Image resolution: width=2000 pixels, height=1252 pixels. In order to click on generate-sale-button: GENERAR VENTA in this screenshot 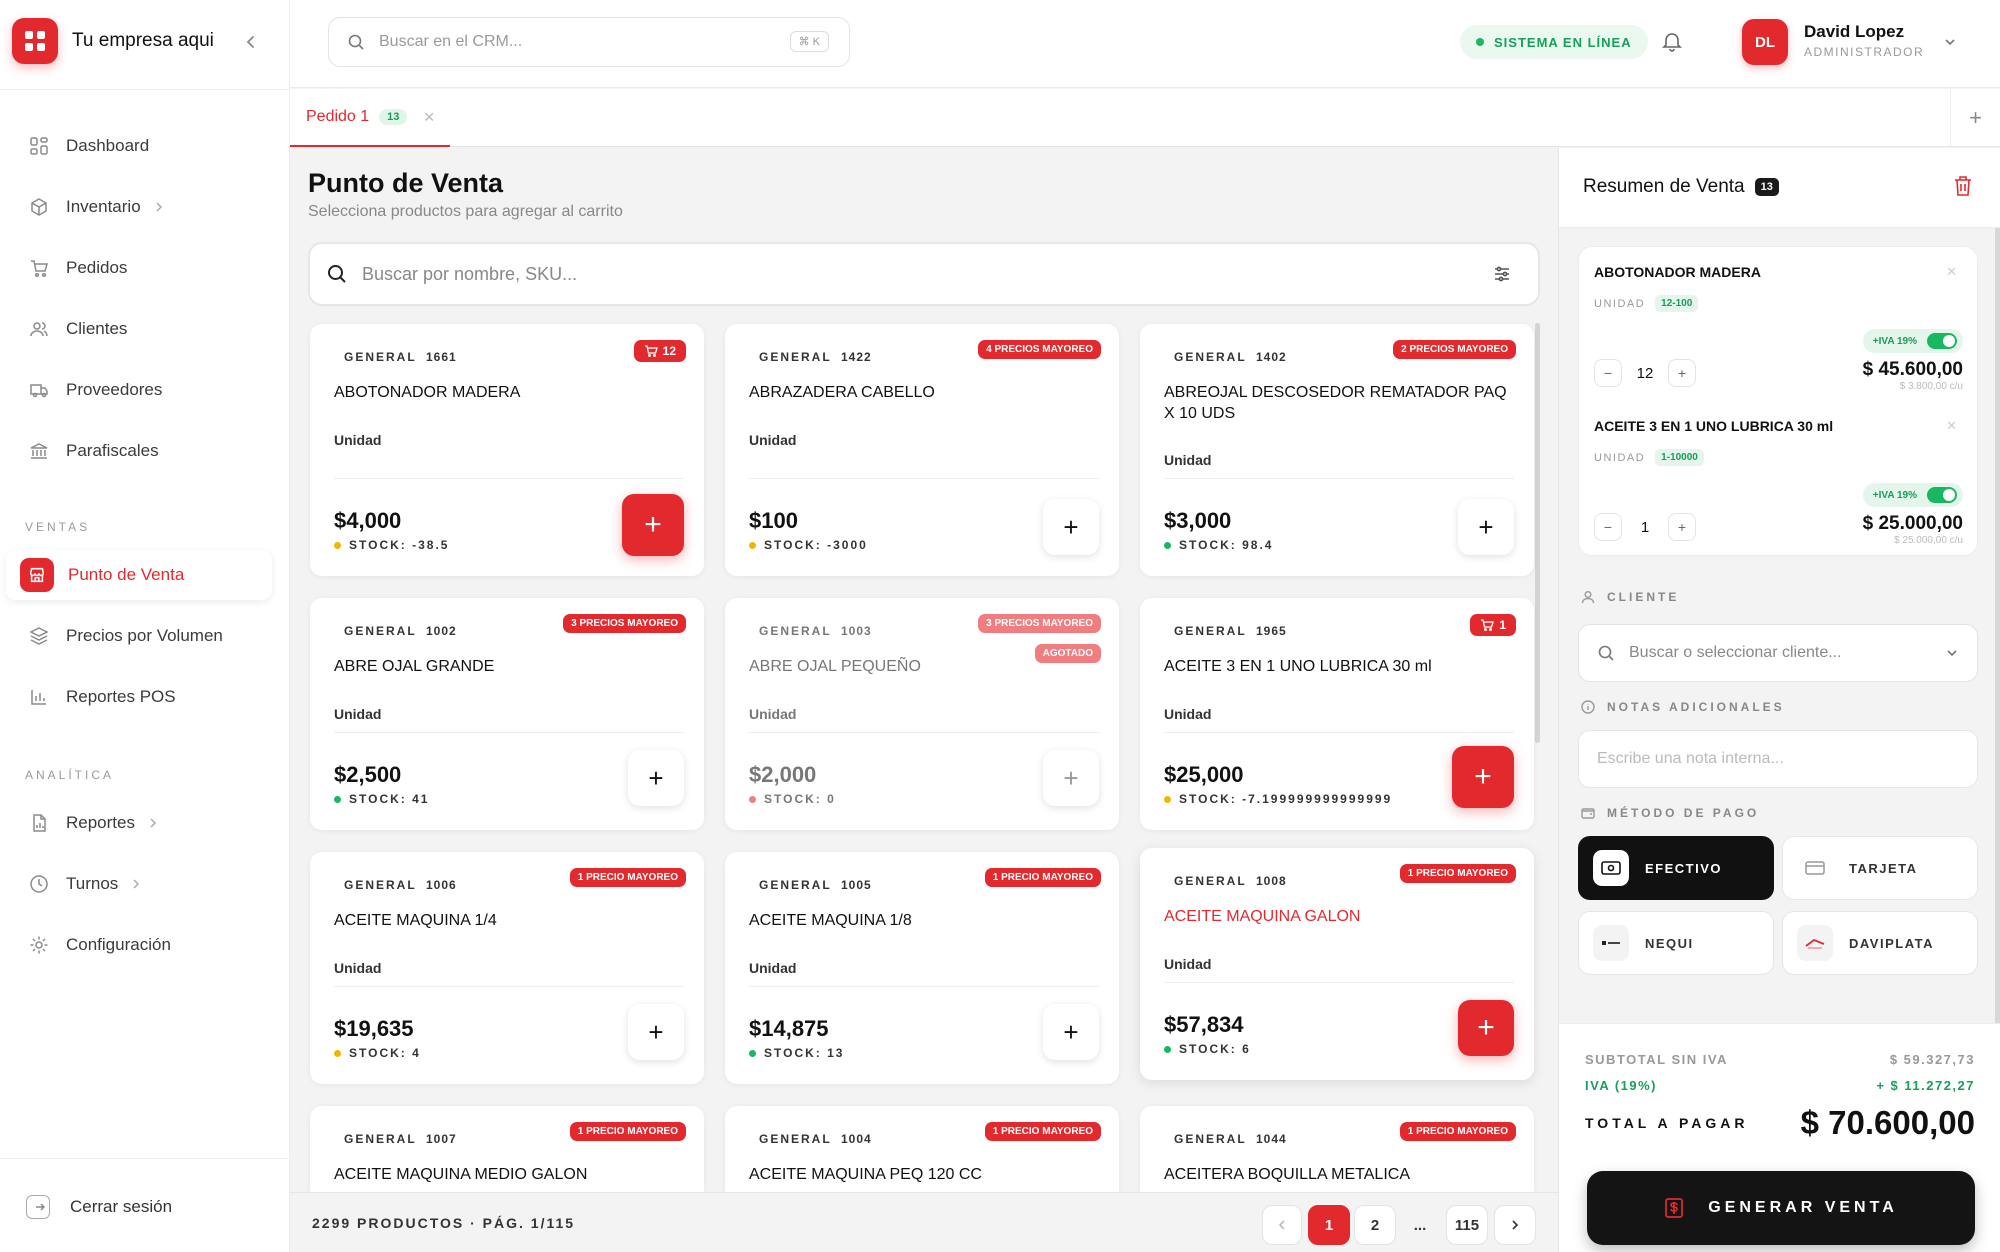, I will do `click(1781, 1208)`.